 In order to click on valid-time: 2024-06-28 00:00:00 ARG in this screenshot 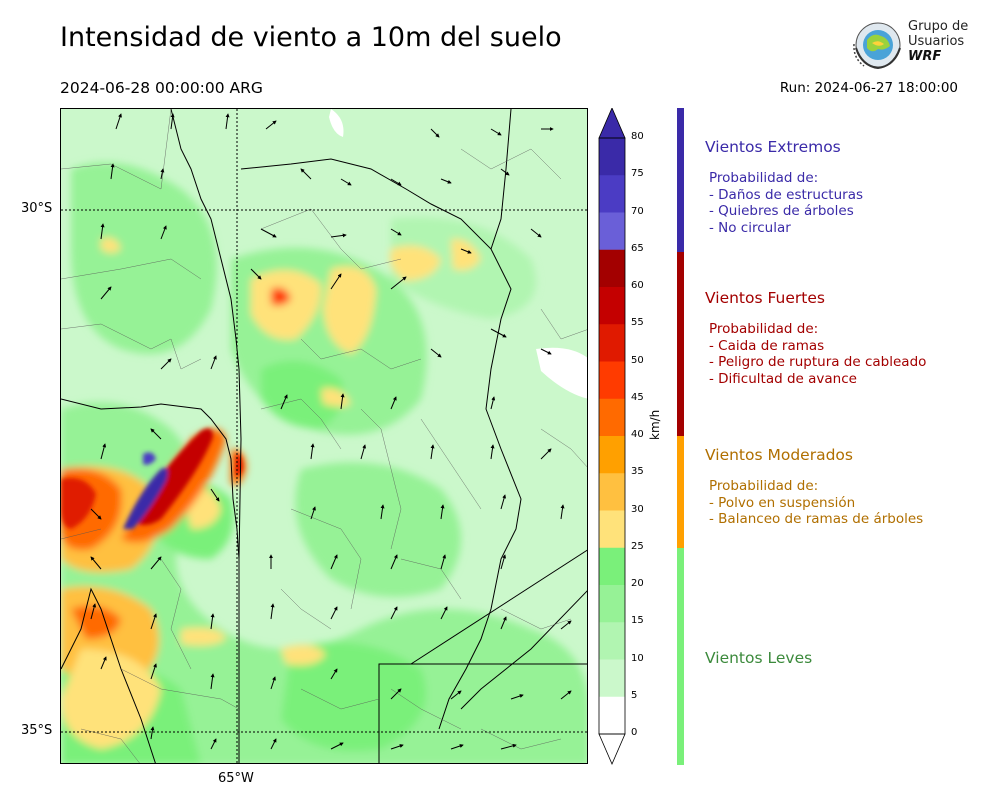, I will do `click(161, 88)`.